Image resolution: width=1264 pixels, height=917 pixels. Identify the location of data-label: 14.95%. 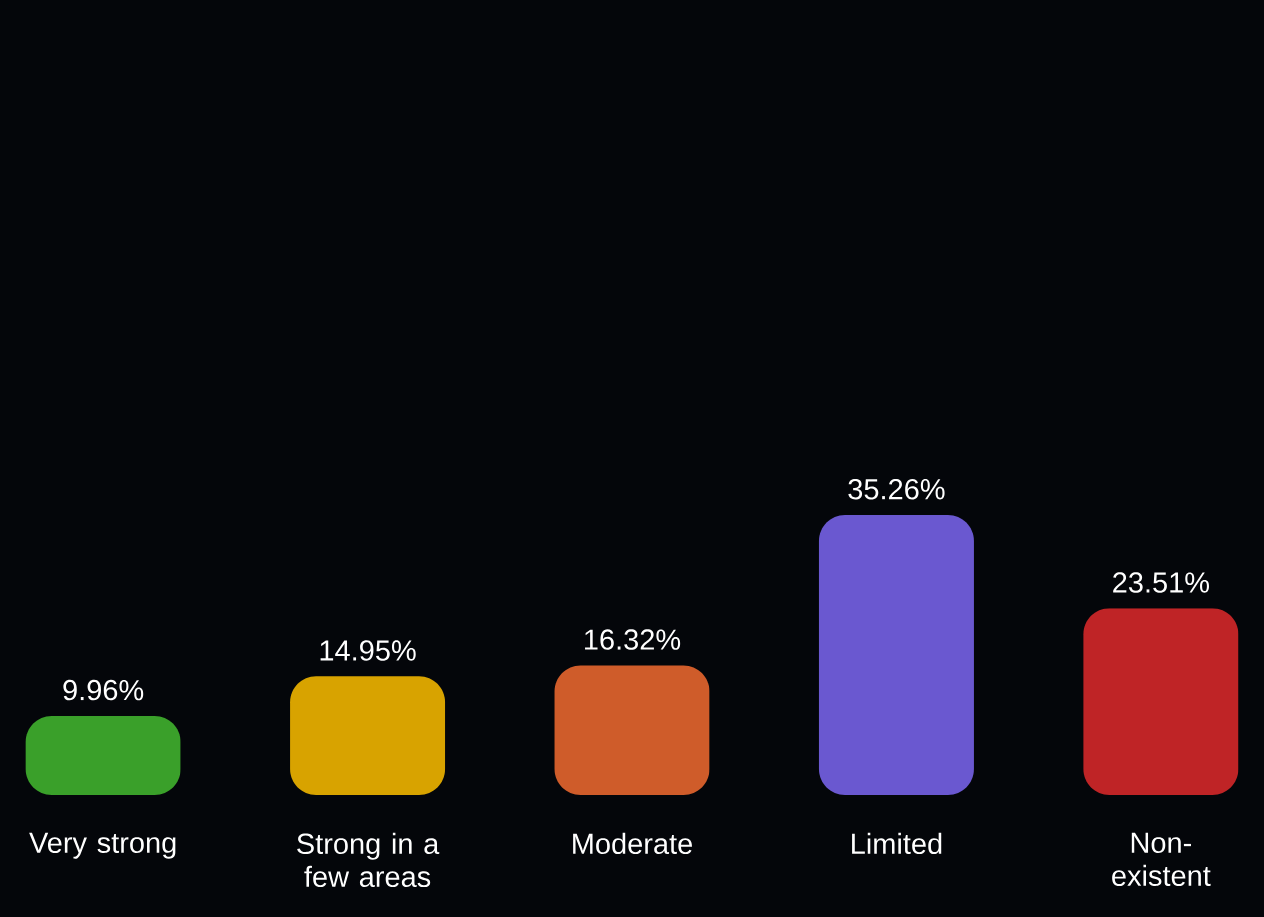
(368, 650).